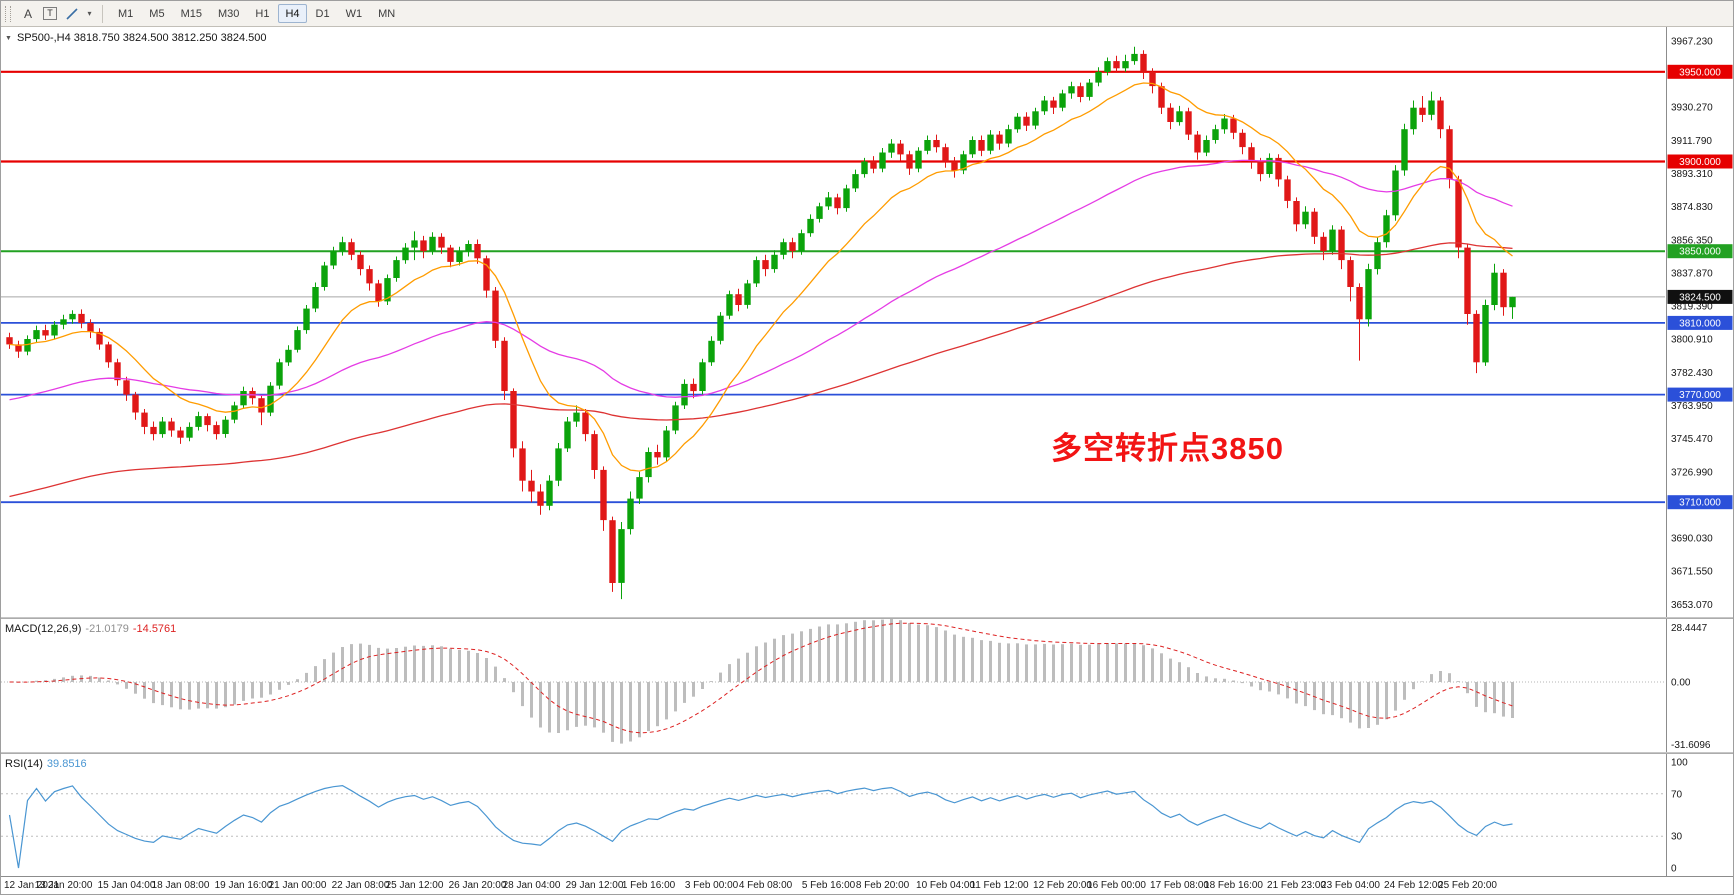 This screenshot has height=895, width=1734. Describe the element at coordinates (761, 678) in the screenshot. I see `macd-signal-line` at that location.